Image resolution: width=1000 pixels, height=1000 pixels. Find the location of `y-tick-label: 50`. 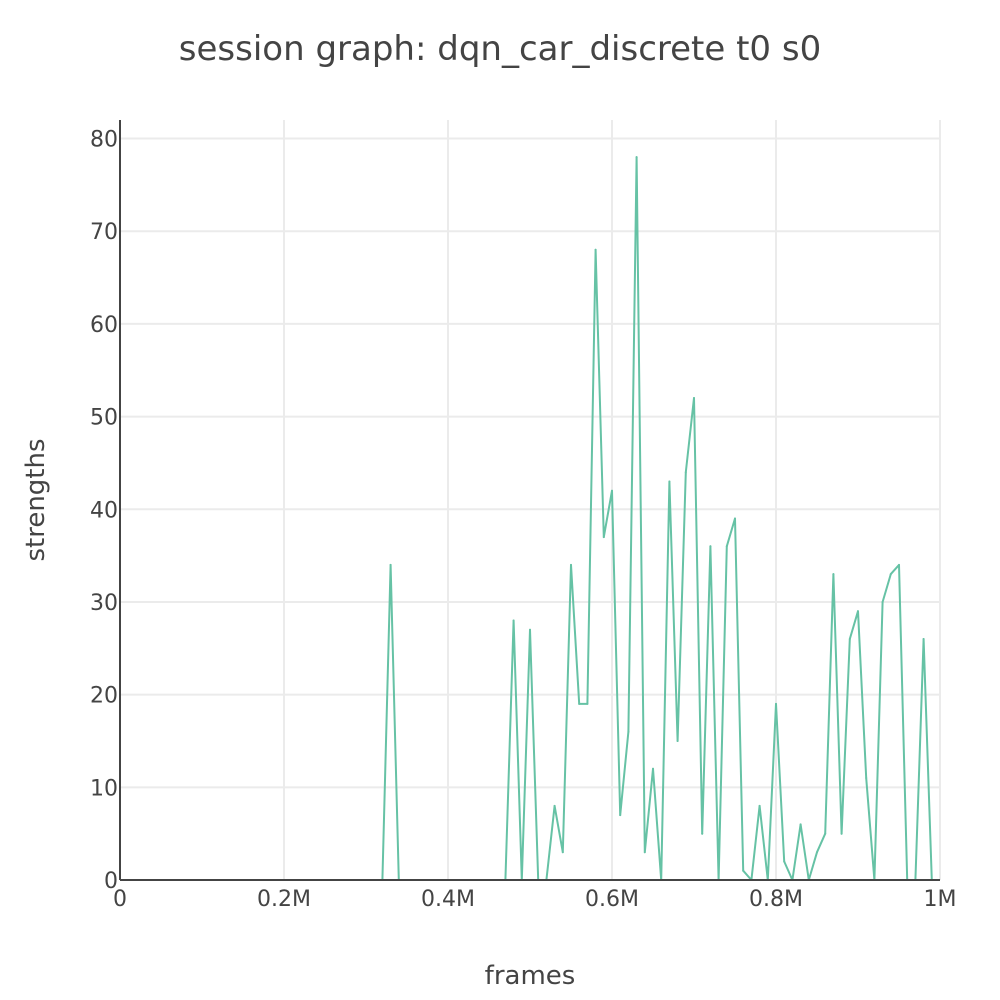

y-tick-label: 50 is located at coordinates (104, 418).